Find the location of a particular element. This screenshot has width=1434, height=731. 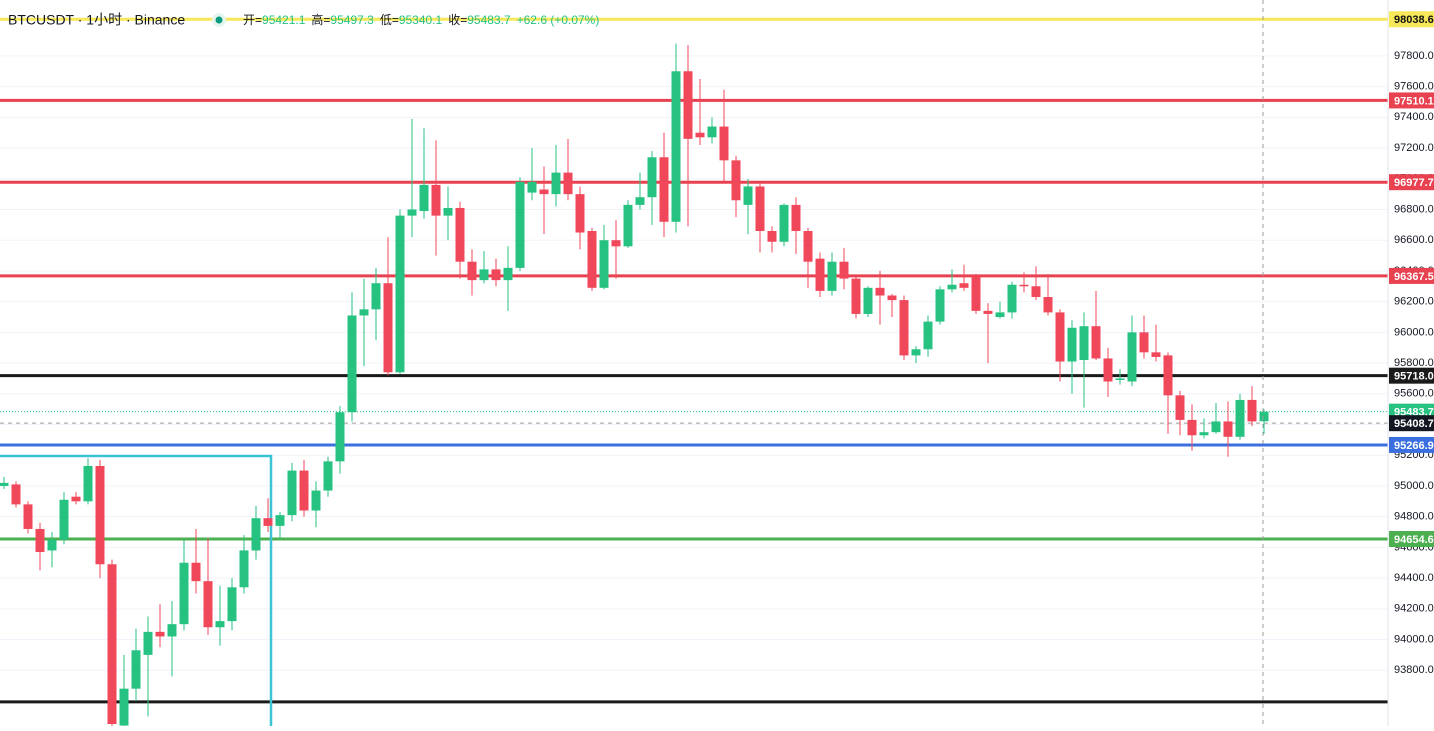

legend-label: 低= is located at coordinates (389, 20).